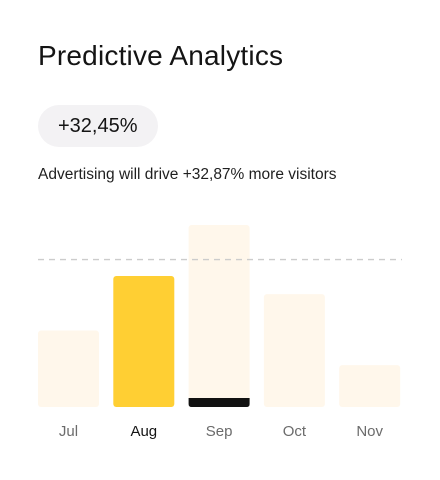  Describe the element at coordinates (219, 316) in the screenshot. I see `bar-sep` at that location.